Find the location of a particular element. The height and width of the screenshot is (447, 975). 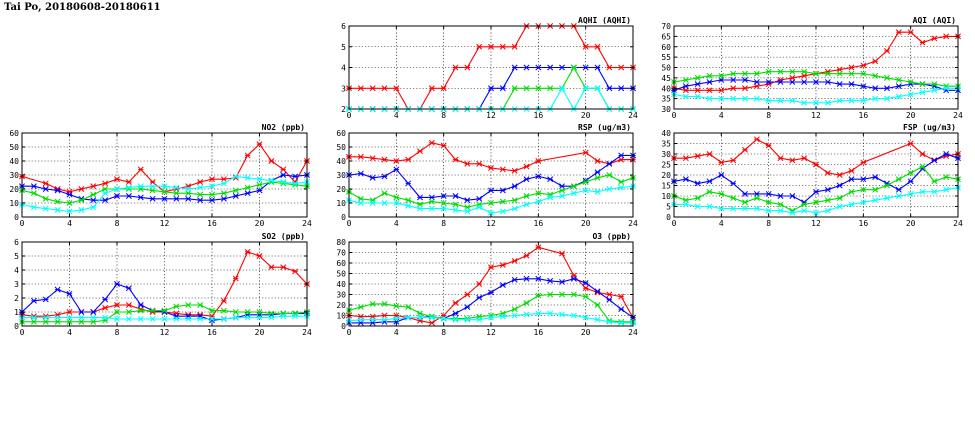

y-tick-label: 2 is located at coordinates (16, 298).